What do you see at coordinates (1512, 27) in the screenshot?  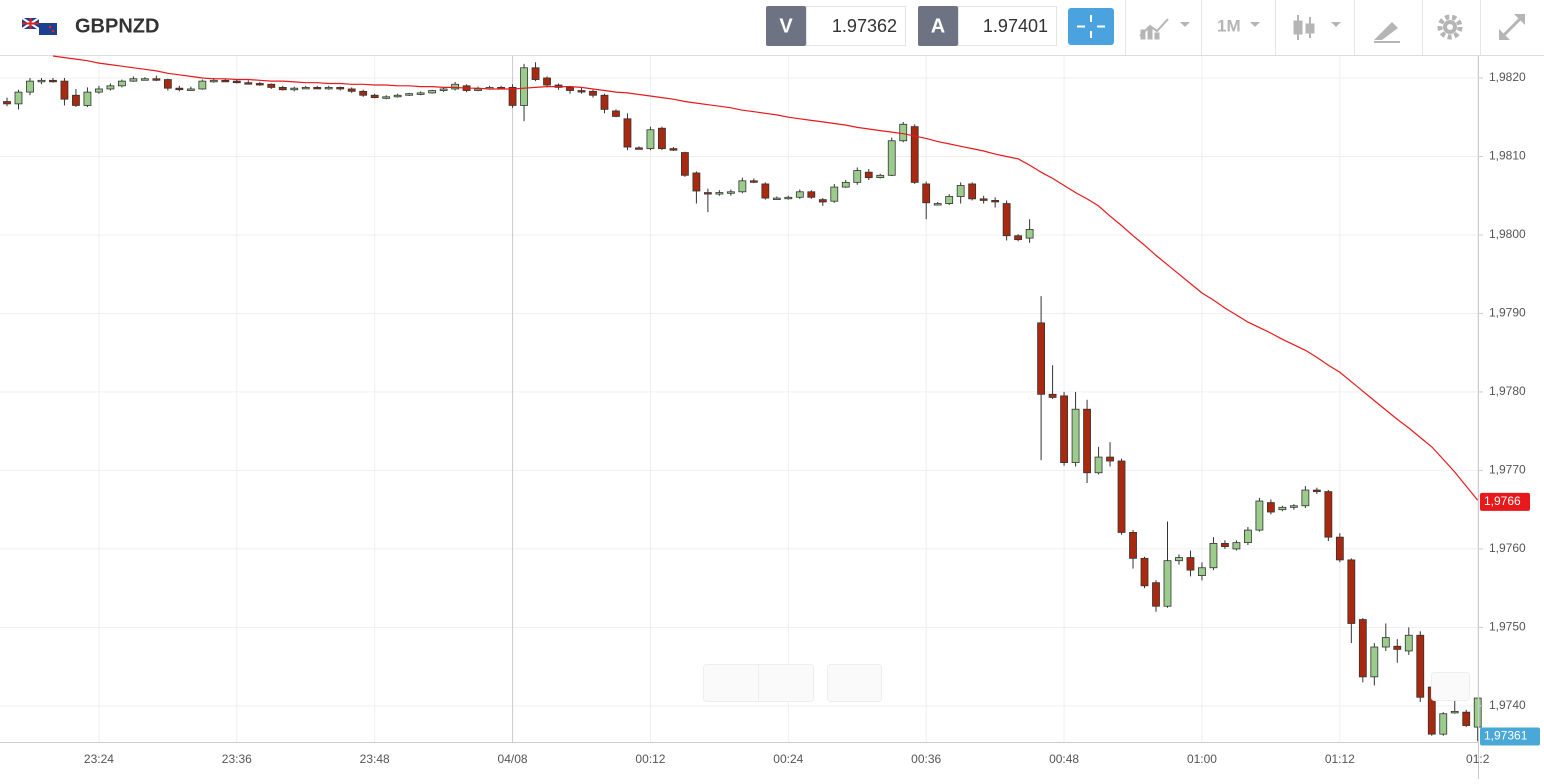 I see `fullscreen-button` at bounding box center [1512, 27].